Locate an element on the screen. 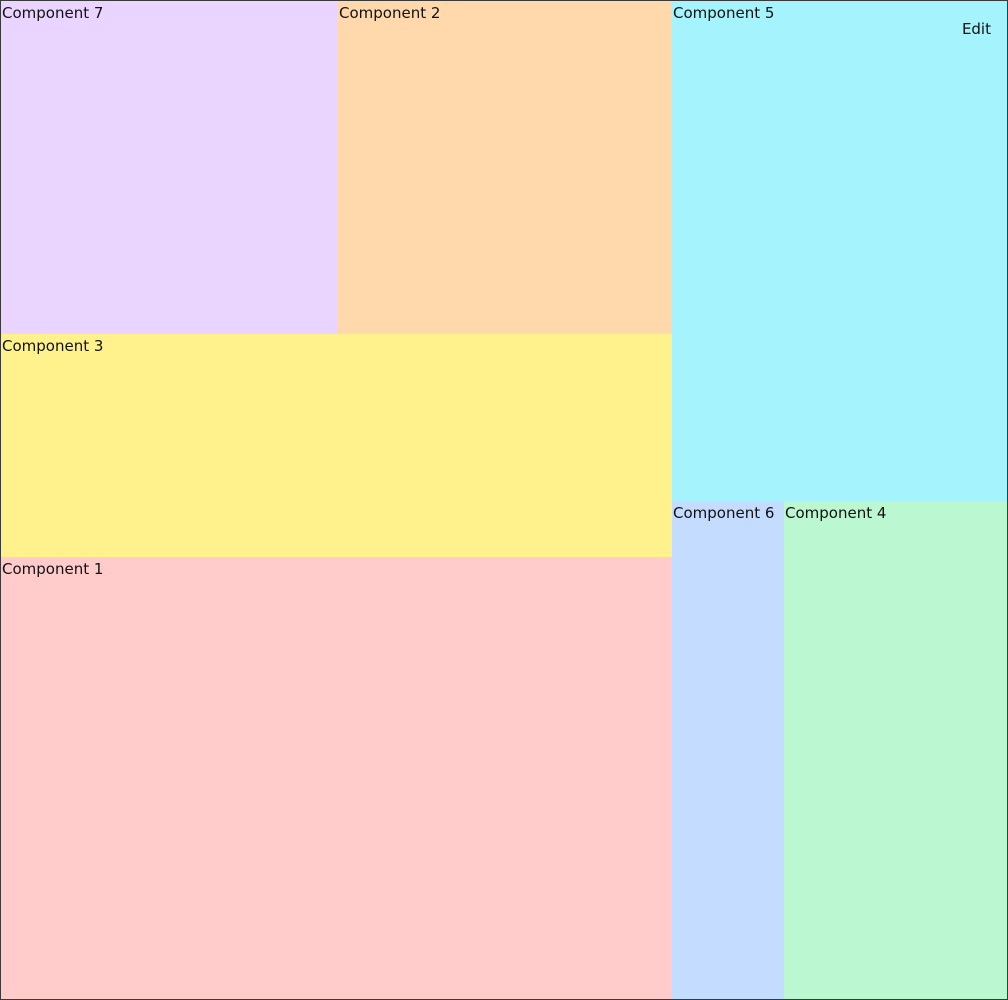  component-7-panel: Component 7 is located at coordinates (169, 167).